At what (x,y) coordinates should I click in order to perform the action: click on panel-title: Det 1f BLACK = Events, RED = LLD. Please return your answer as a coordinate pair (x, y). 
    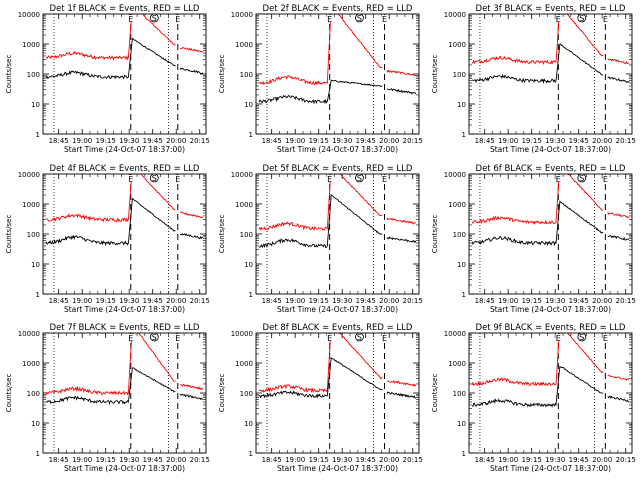
    Looking at the image, I should click on (125, 9).